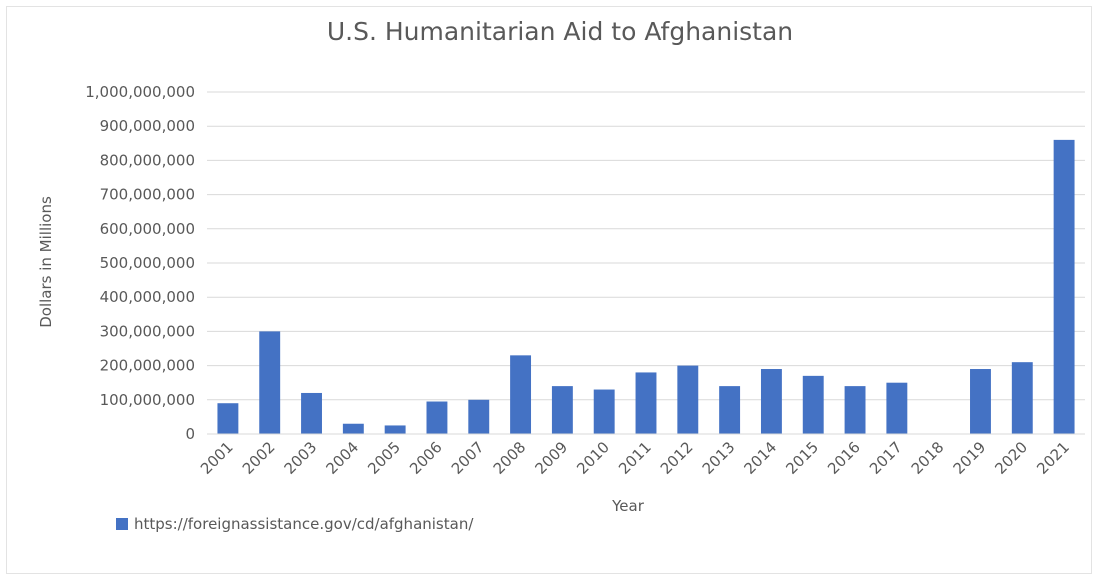  I want to click on x-tick-label: 2012, so click(677, 458).